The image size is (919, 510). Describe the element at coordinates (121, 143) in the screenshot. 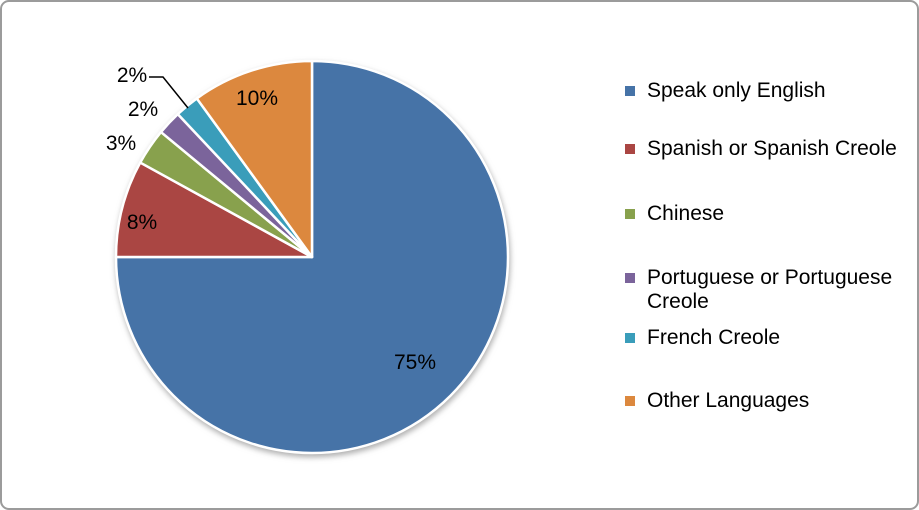

I see `data-label: 3%` at that location.